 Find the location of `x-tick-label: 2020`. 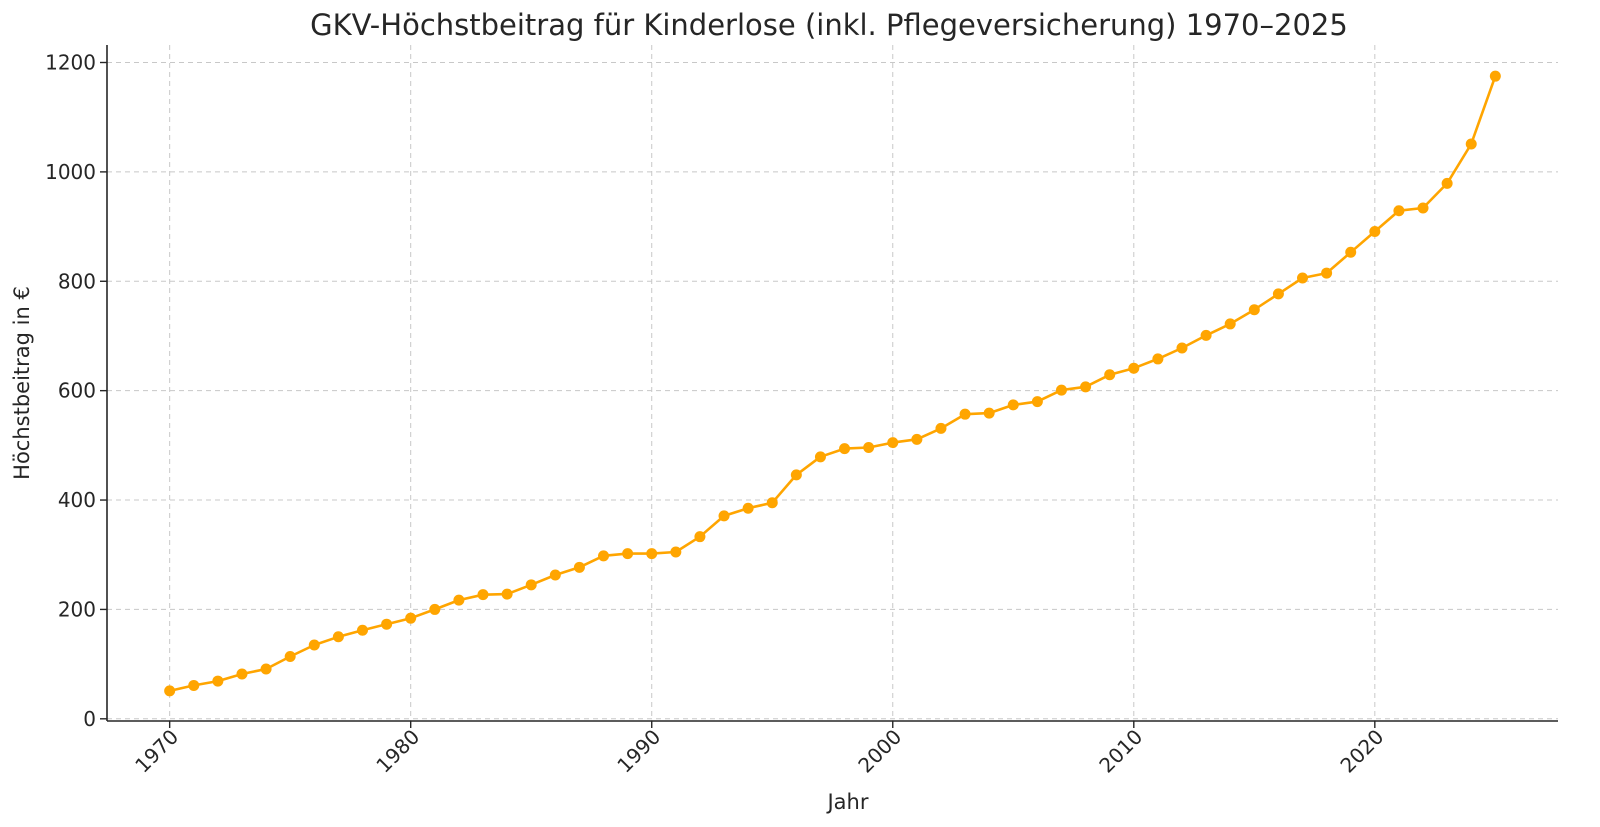

x-tick-label: 2020 is located at coordinates (1361, 751).